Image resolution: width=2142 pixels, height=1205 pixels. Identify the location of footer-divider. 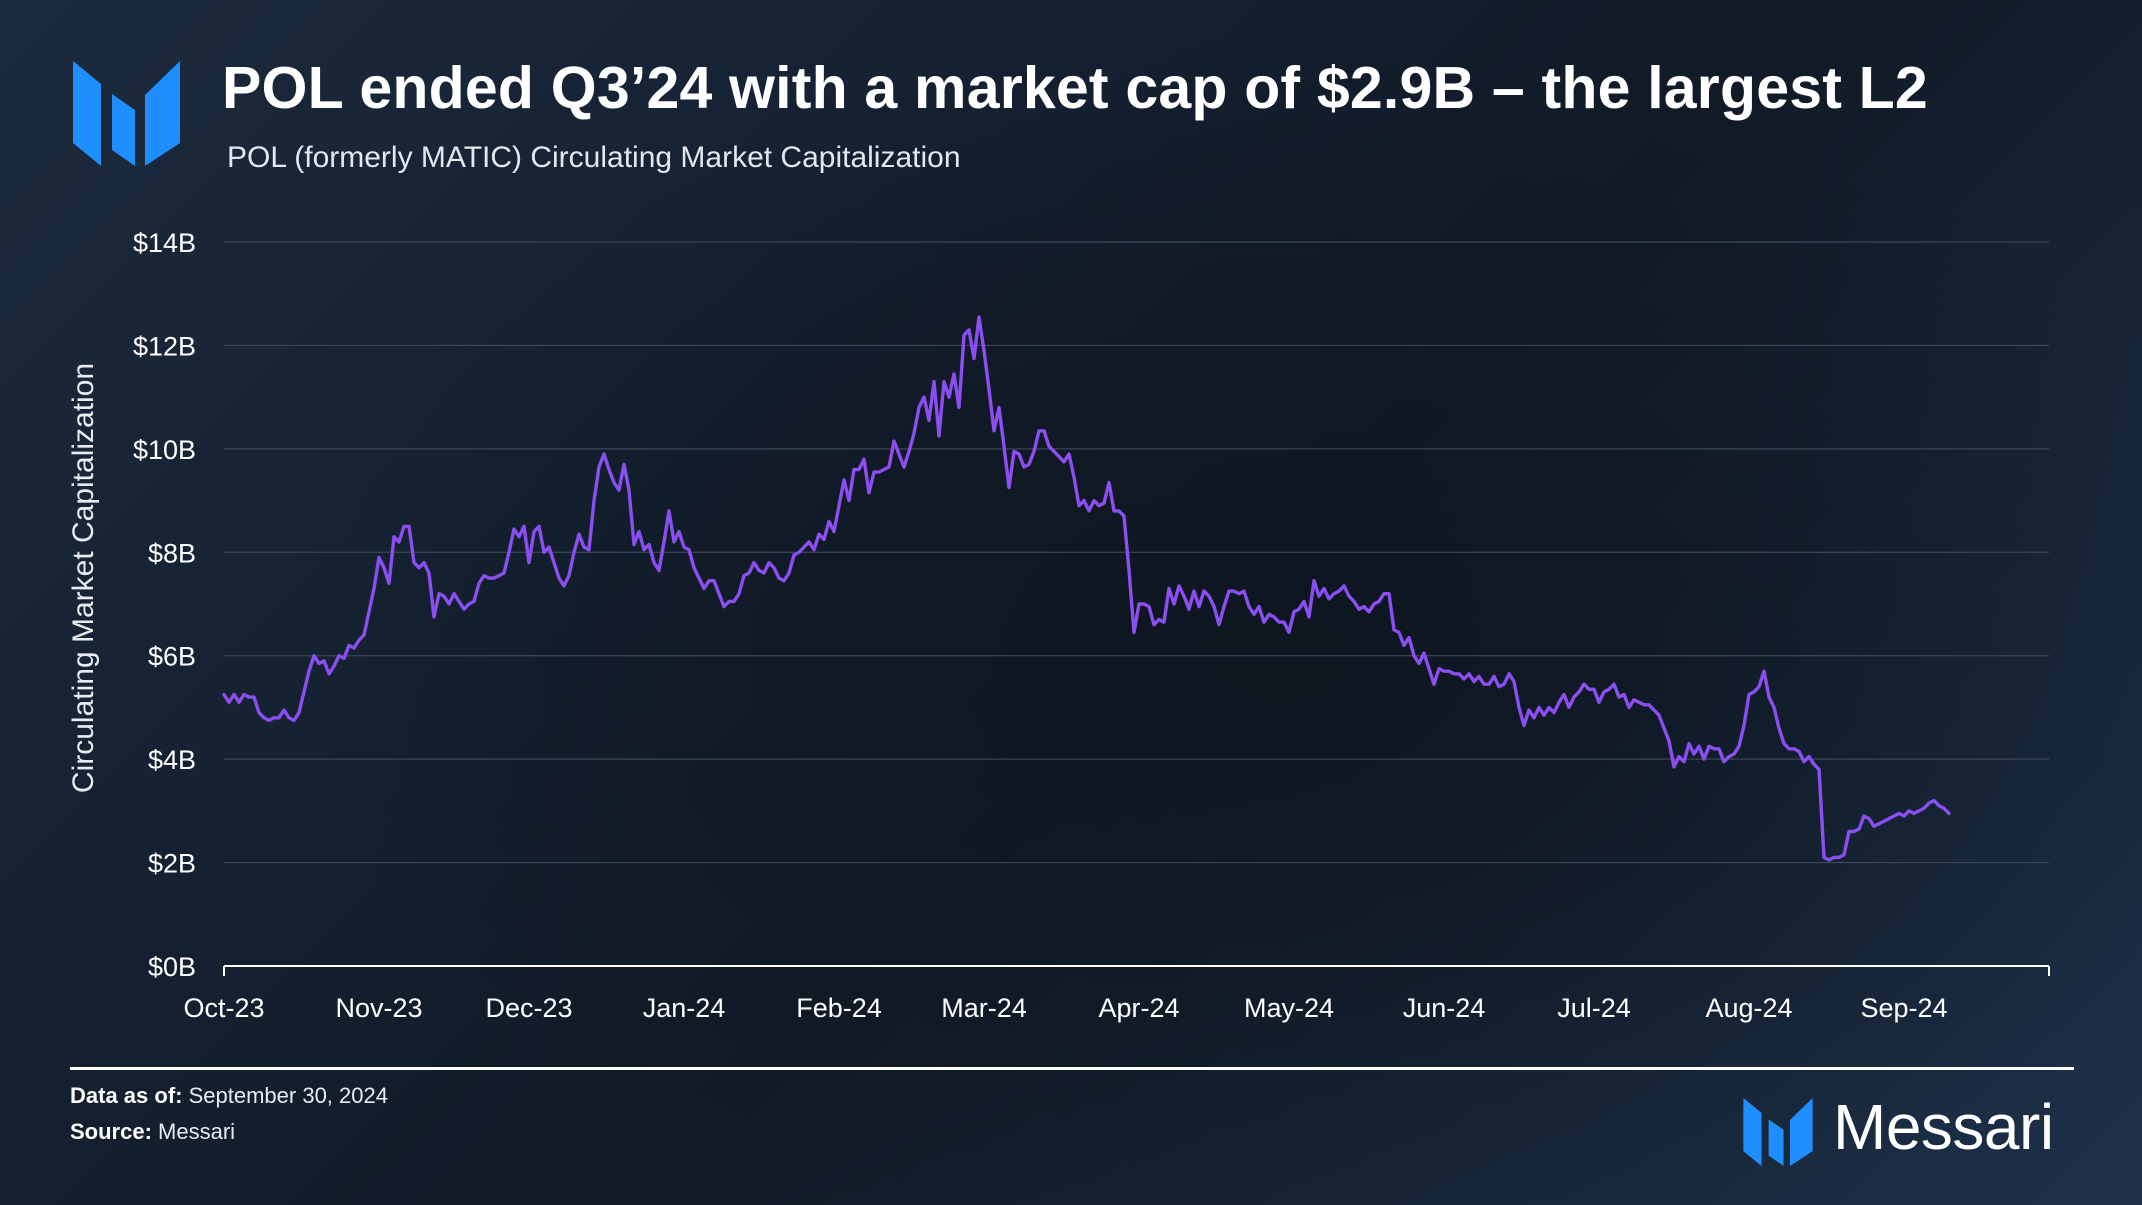
(1072, 1068).